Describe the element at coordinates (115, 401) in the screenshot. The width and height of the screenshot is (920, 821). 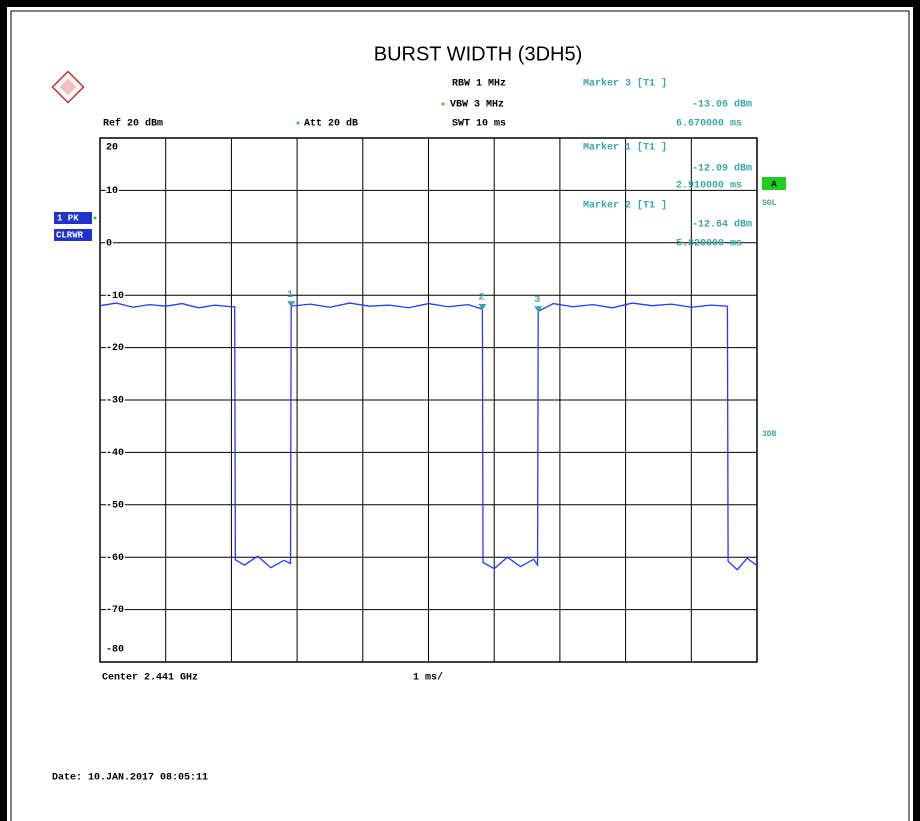
I see `y-tick-label: -30` at that location.